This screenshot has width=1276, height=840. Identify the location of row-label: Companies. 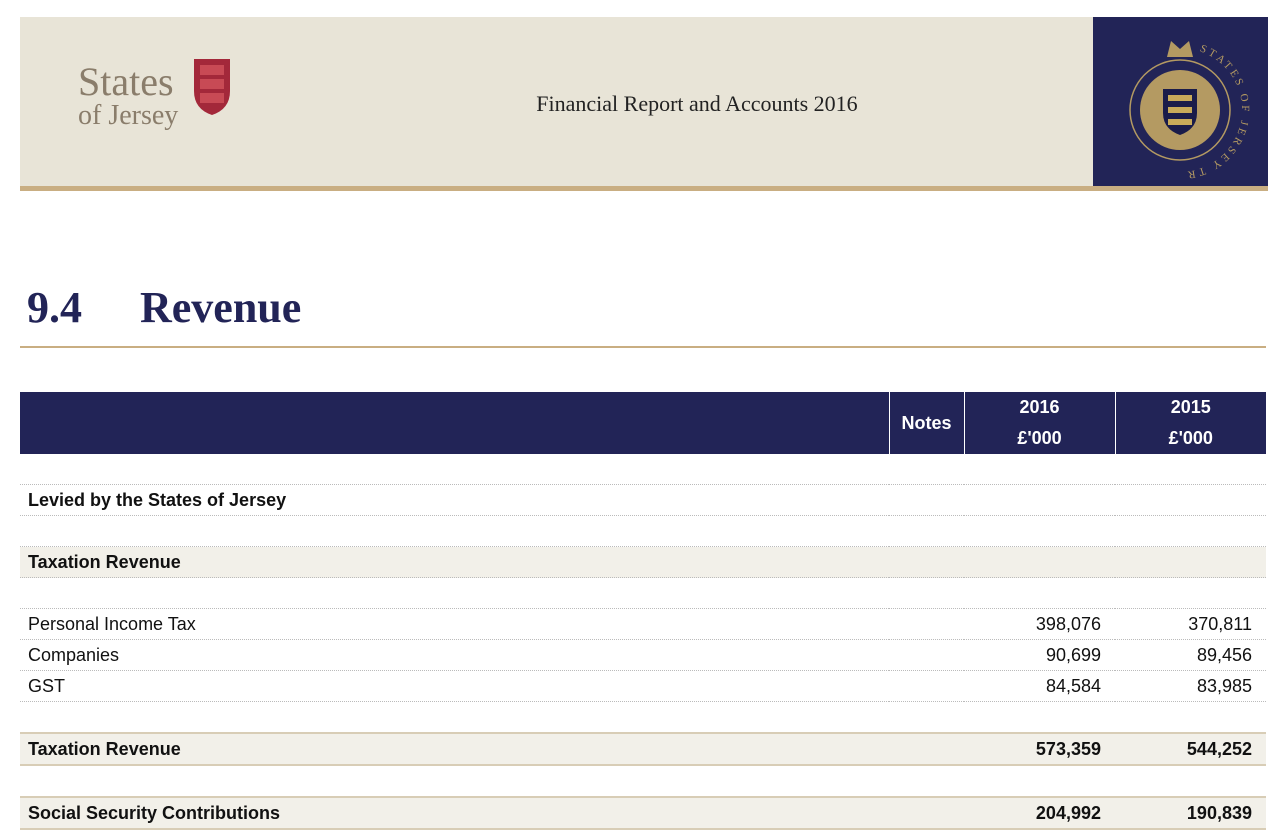
(454, 655).